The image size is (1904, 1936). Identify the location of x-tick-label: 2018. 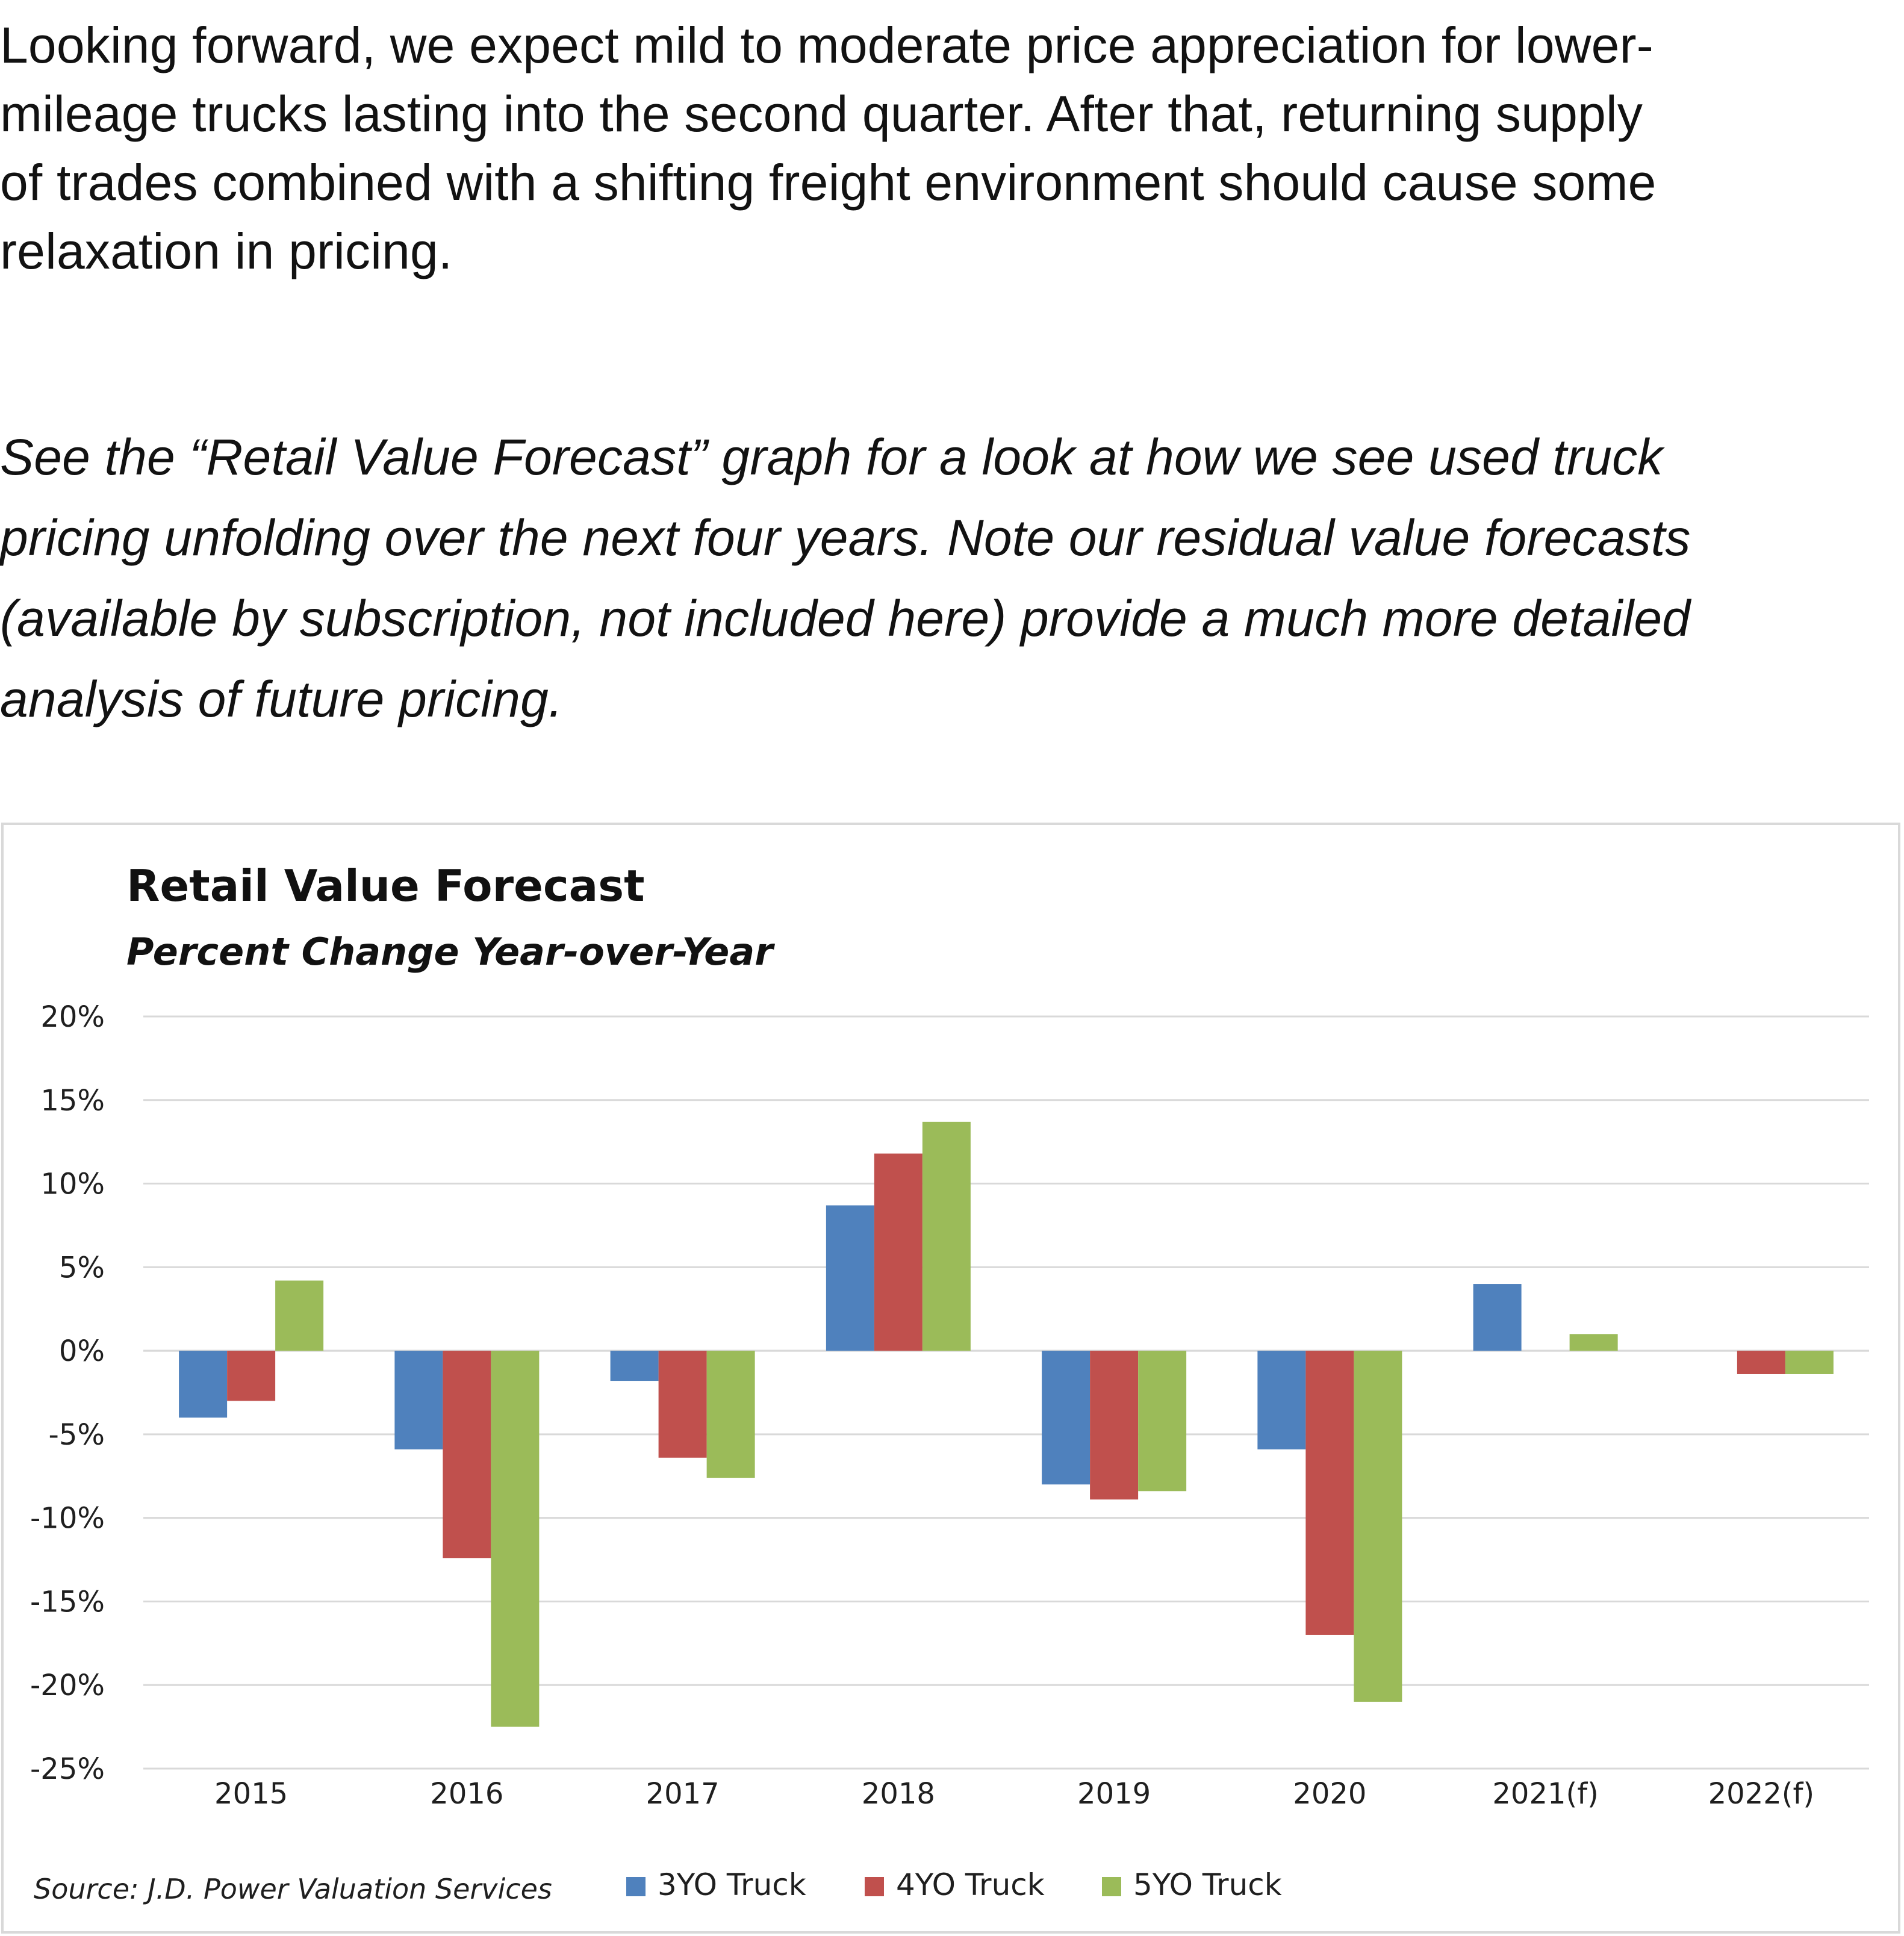
(899, 1794).